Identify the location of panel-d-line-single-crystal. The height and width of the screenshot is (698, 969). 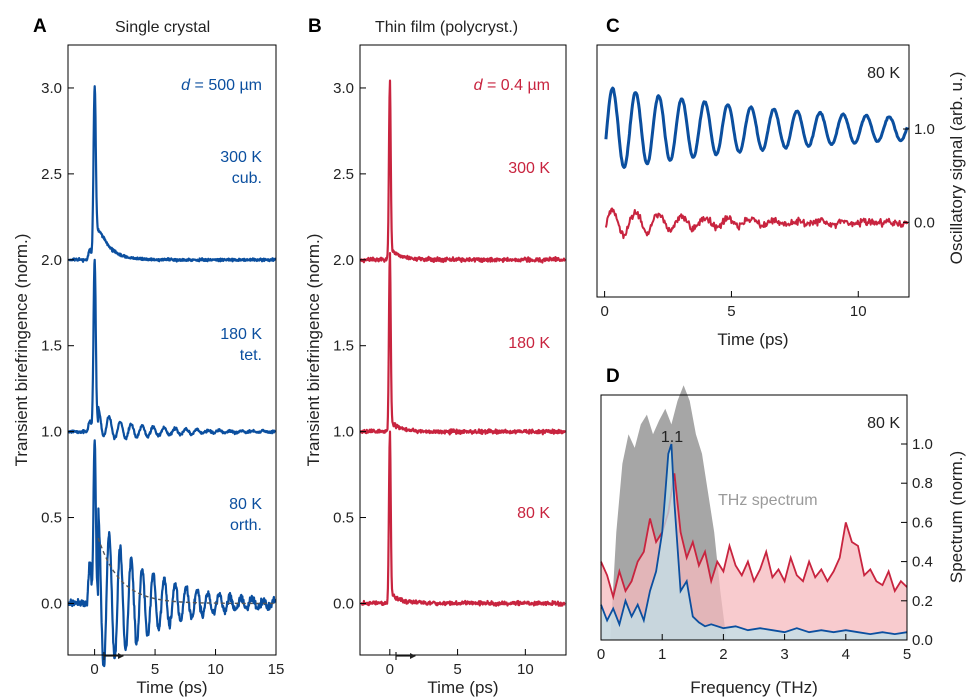
(754, 539).